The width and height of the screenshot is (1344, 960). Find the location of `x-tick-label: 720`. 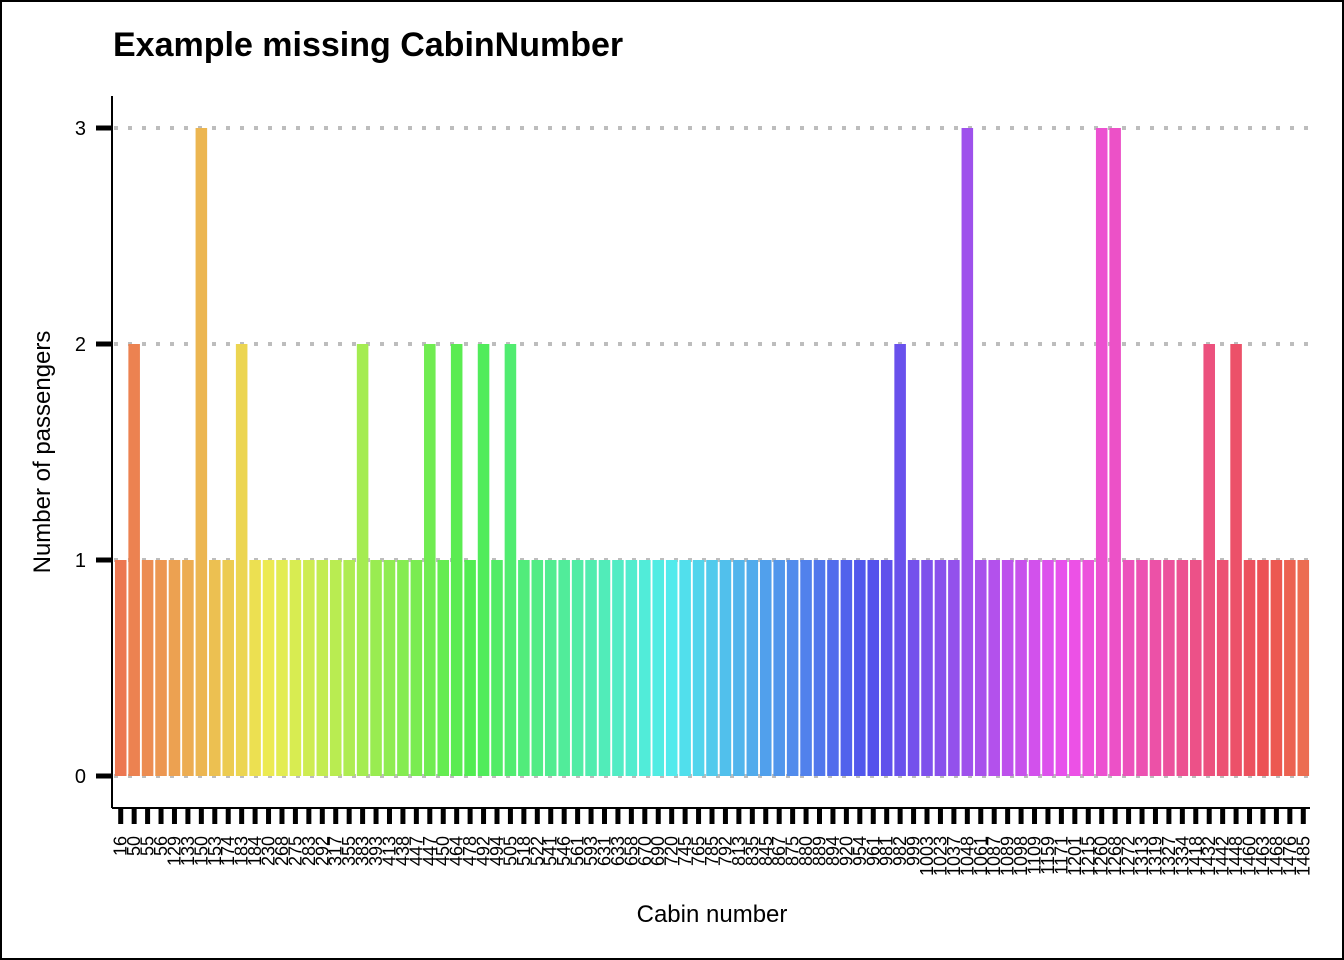

x-tick-label: 720 is located at coordinates (672, 851).